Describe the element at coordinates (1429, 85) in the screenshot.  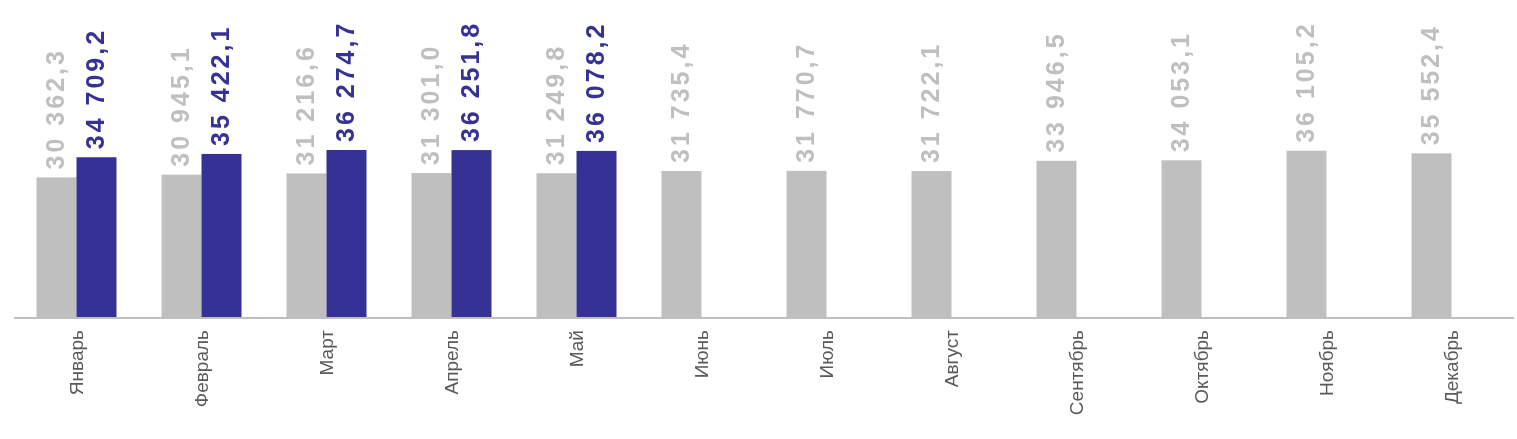
I see `data-label: 35 552,4` at that location.